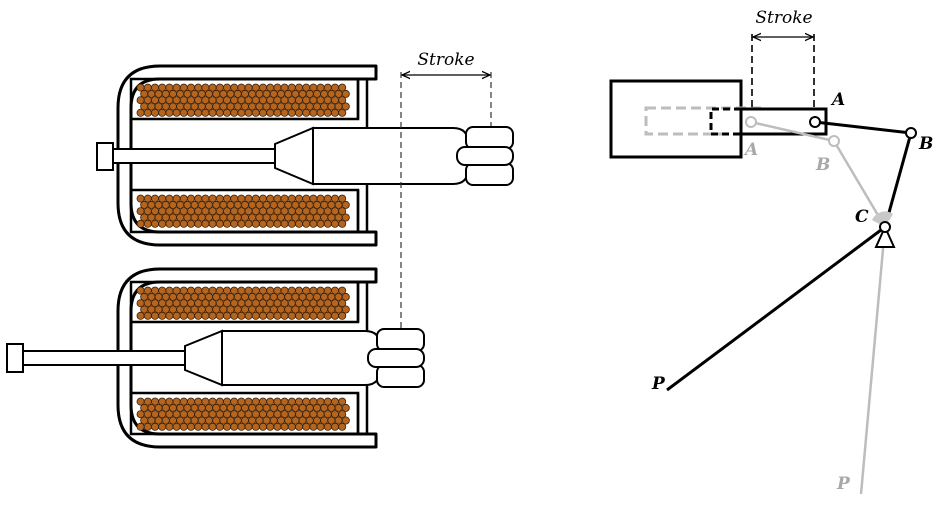 The image size is (941, 518). I want to click on ghost-lever-cp, so click(873, 360).